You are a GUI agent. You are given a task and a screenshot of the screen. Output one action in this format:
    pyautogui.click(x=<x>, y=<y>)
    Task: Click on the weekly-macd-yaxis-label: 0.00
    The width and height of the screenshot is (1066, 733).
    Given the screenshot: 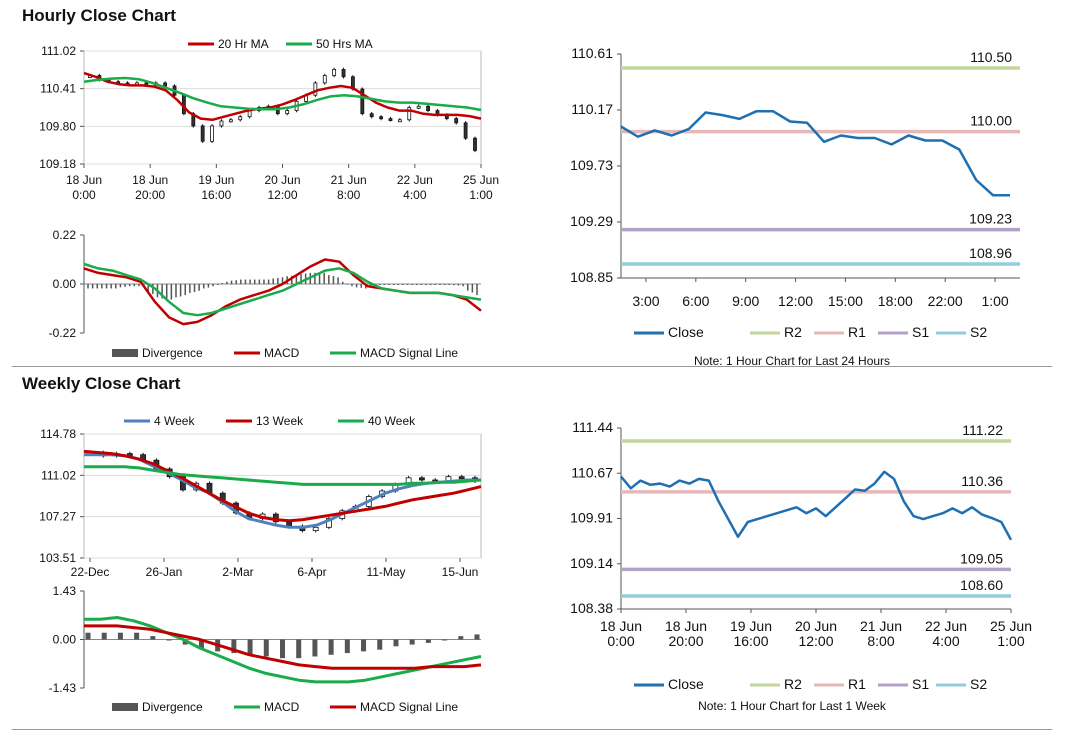 What is the action you would take?
    pyautogui.click(x=65, y=640)
    